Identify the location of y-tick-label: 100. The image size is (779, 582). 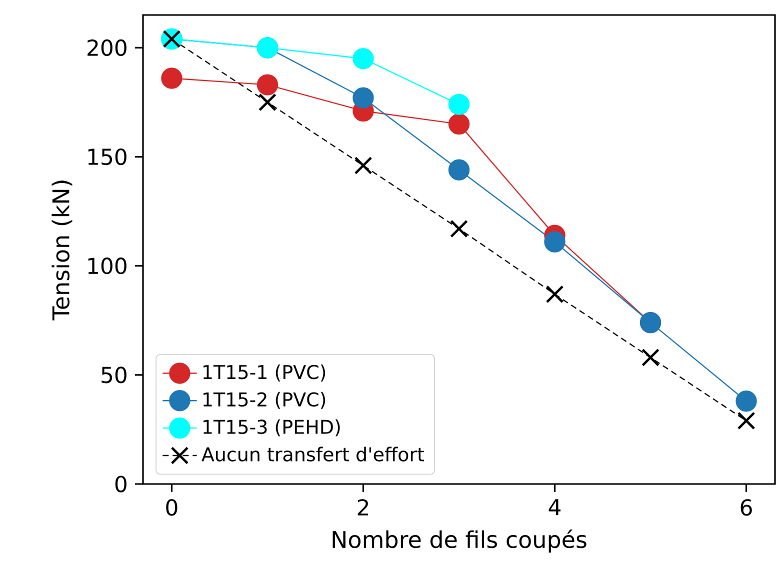
(107, 266).